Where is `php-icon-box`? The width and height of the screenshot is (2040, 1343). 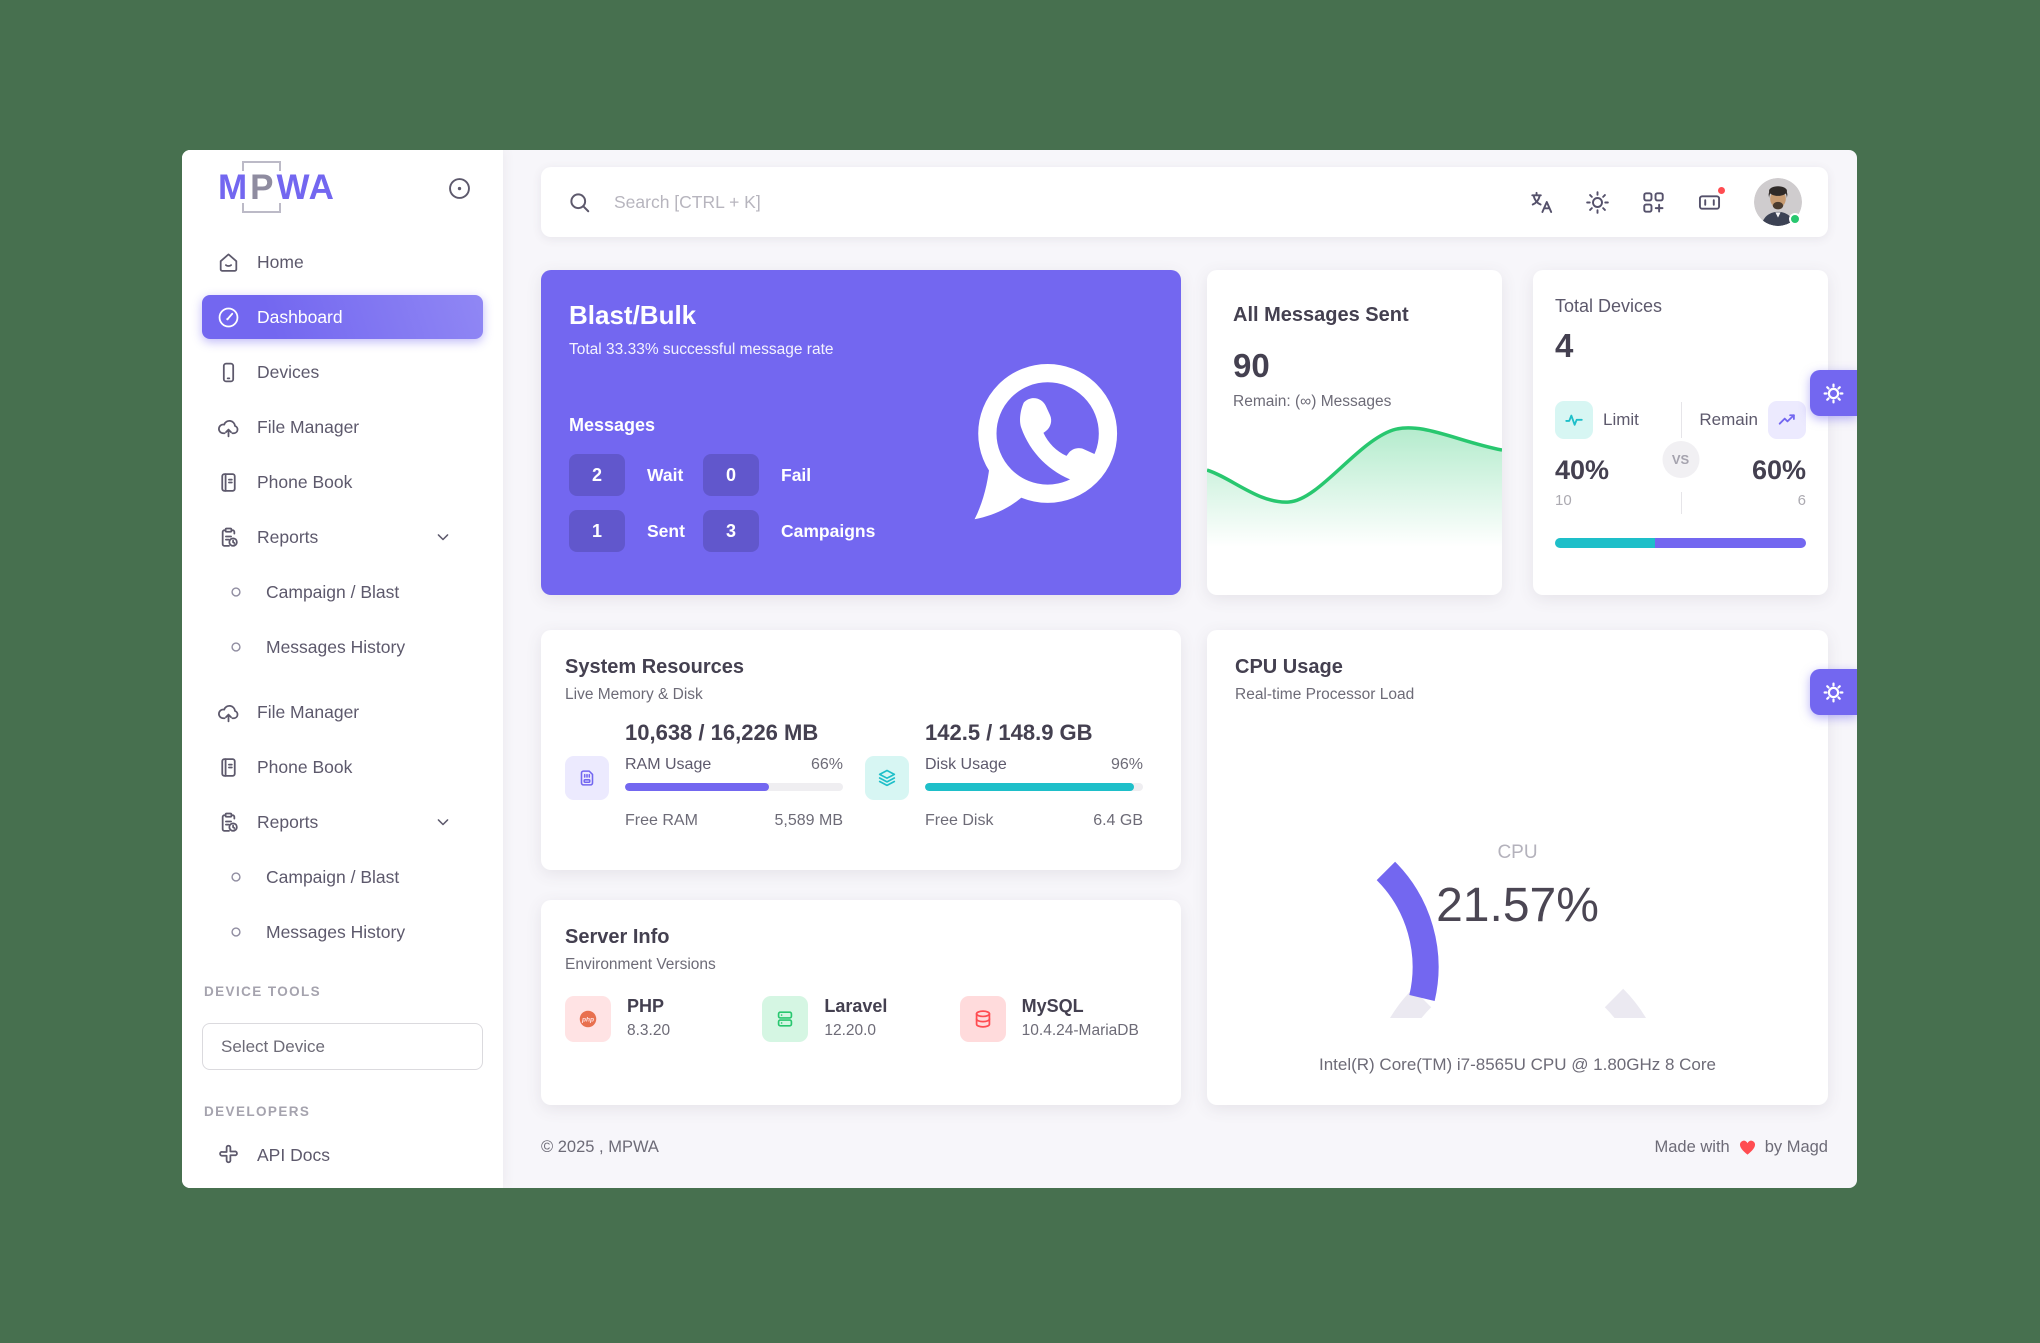 php-icon-box is located at coordinates (588, 1019).